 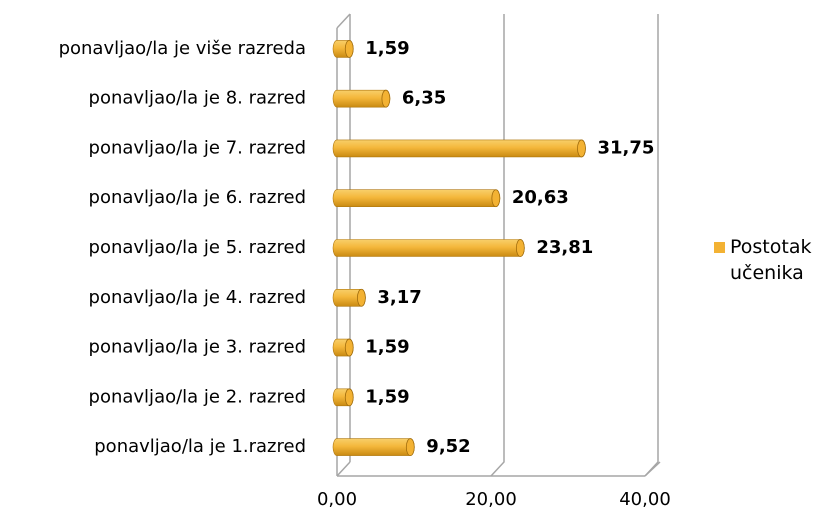 What do you see at coordinates (424, 98) in the screenshot?
I see `value-label: 6,35` at bounding box center [424, 98].